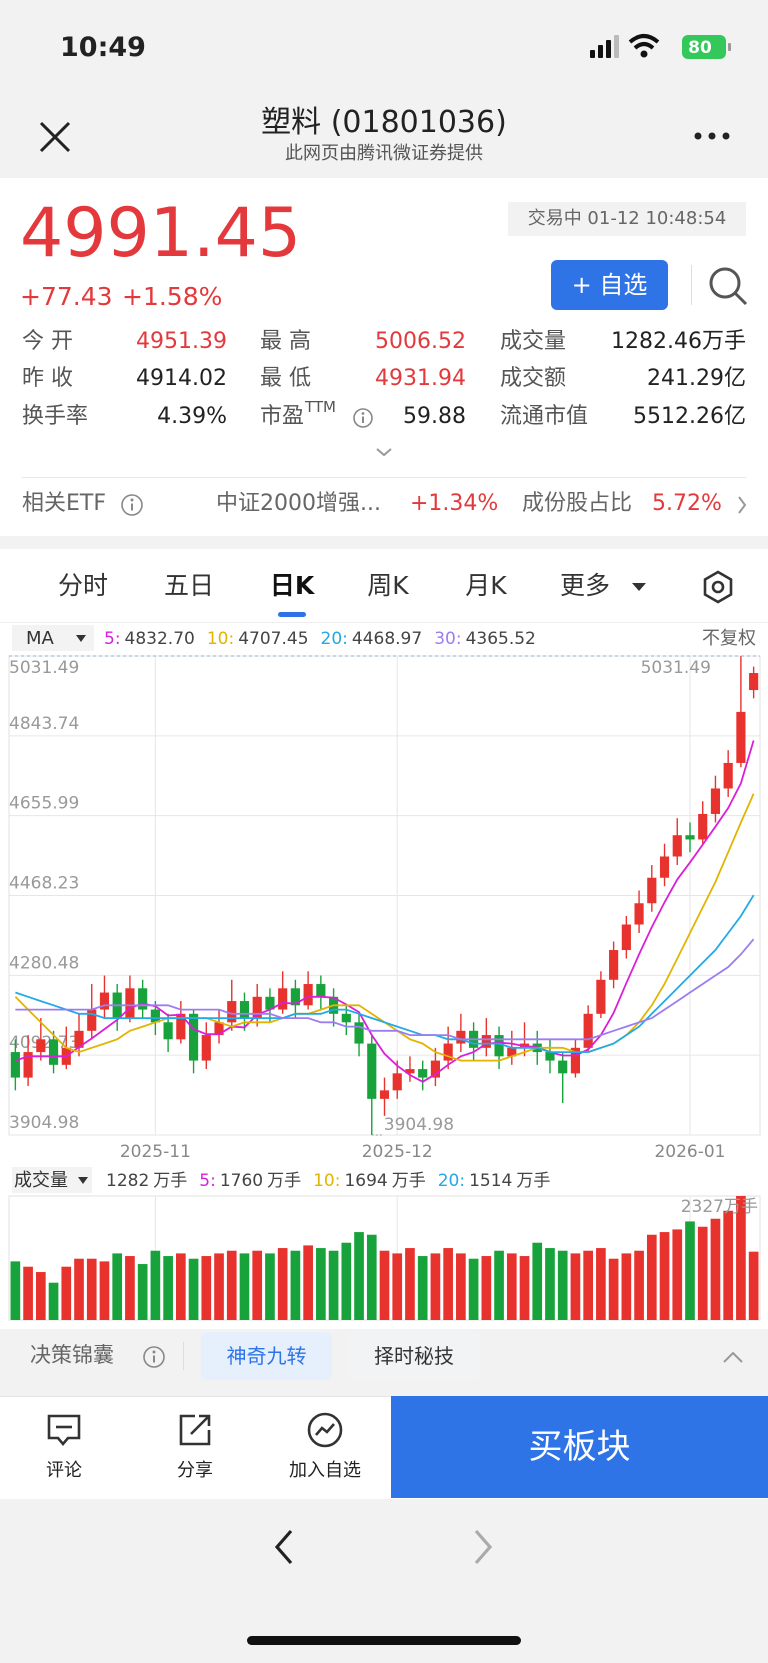 The image size is (768, 1663). Describe the element at coordinates (712, 136) in the screenshot. I see `more-button` at that location.